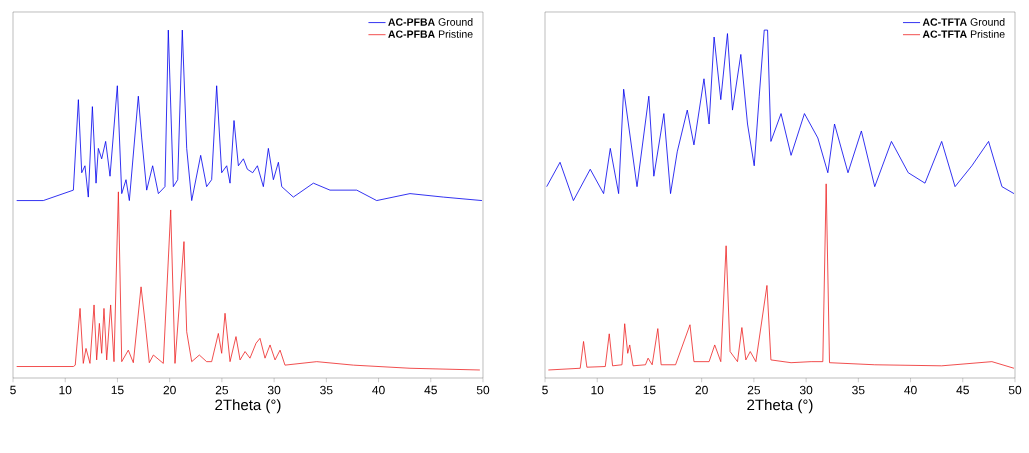 This screenshot has height=453, width=1029. What do you see at coordinates (430, 34) in the screenshot?
I see `legend-label: AC-PFBA Pristine` at bounding box center [430, 34].